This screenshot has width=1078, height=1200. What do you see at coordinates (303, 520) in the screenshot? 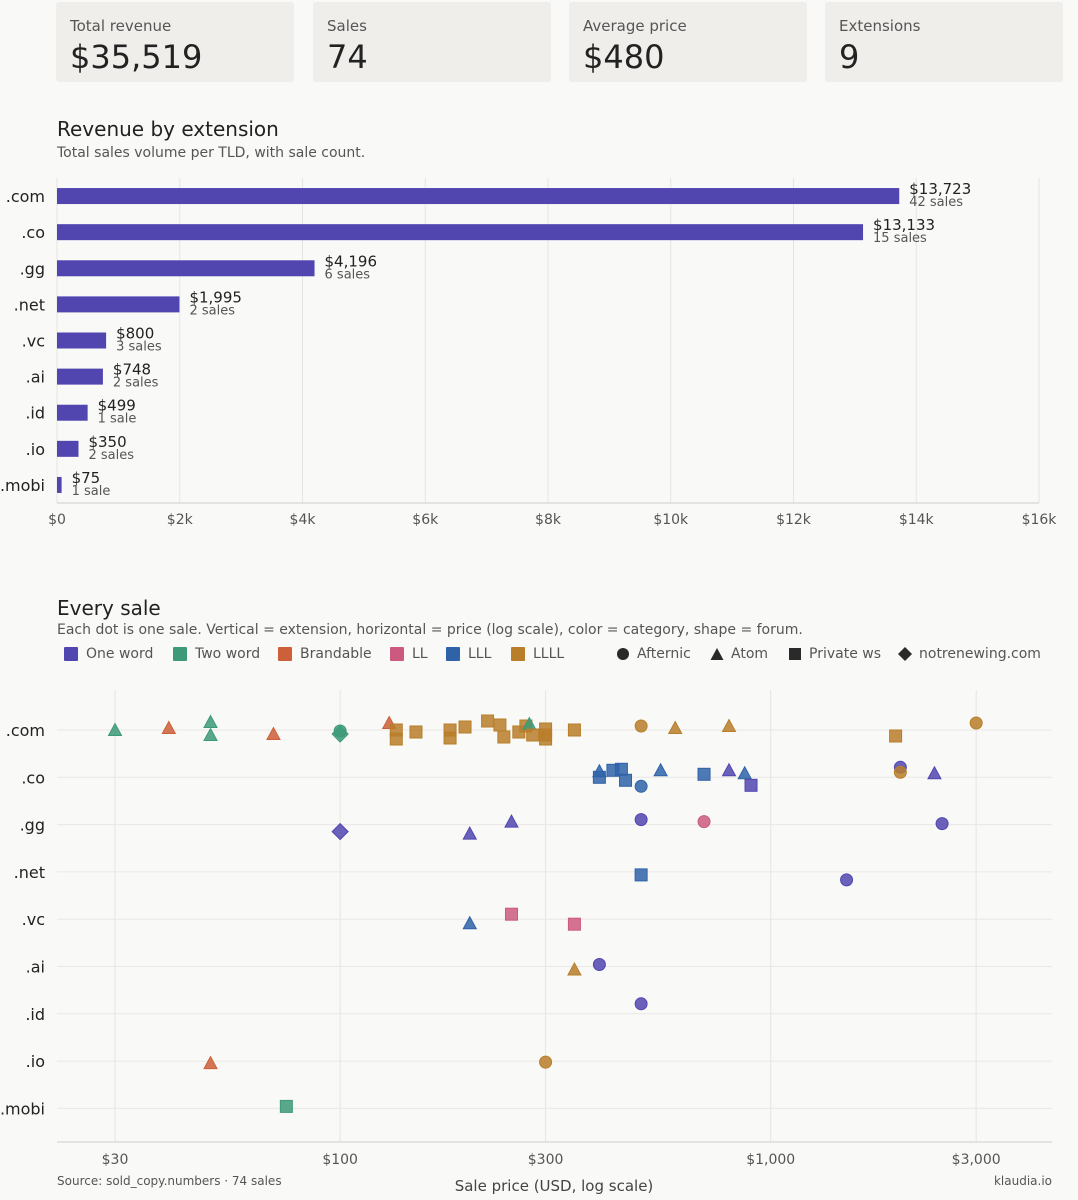
I see `x-tick-label: $4k` at bounding box center [303, 520].